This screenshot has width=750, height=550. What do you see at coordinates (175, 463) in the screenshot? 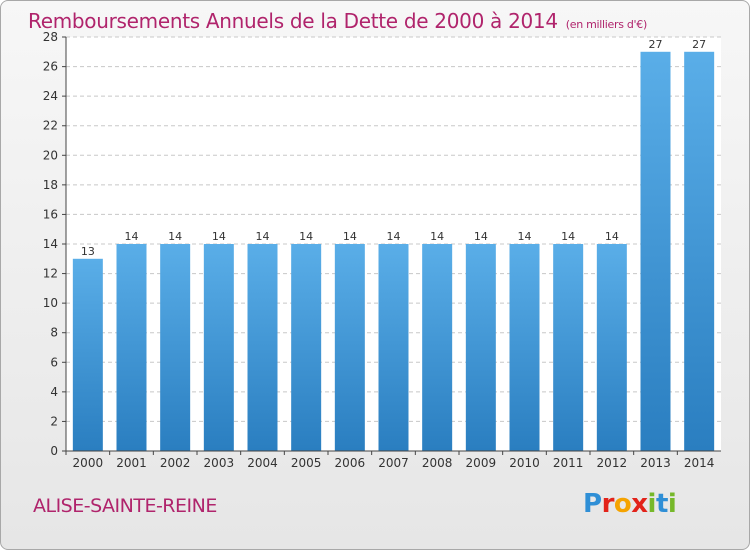
I see `x-tick-label: 2002` at bounding box center [175, 463].